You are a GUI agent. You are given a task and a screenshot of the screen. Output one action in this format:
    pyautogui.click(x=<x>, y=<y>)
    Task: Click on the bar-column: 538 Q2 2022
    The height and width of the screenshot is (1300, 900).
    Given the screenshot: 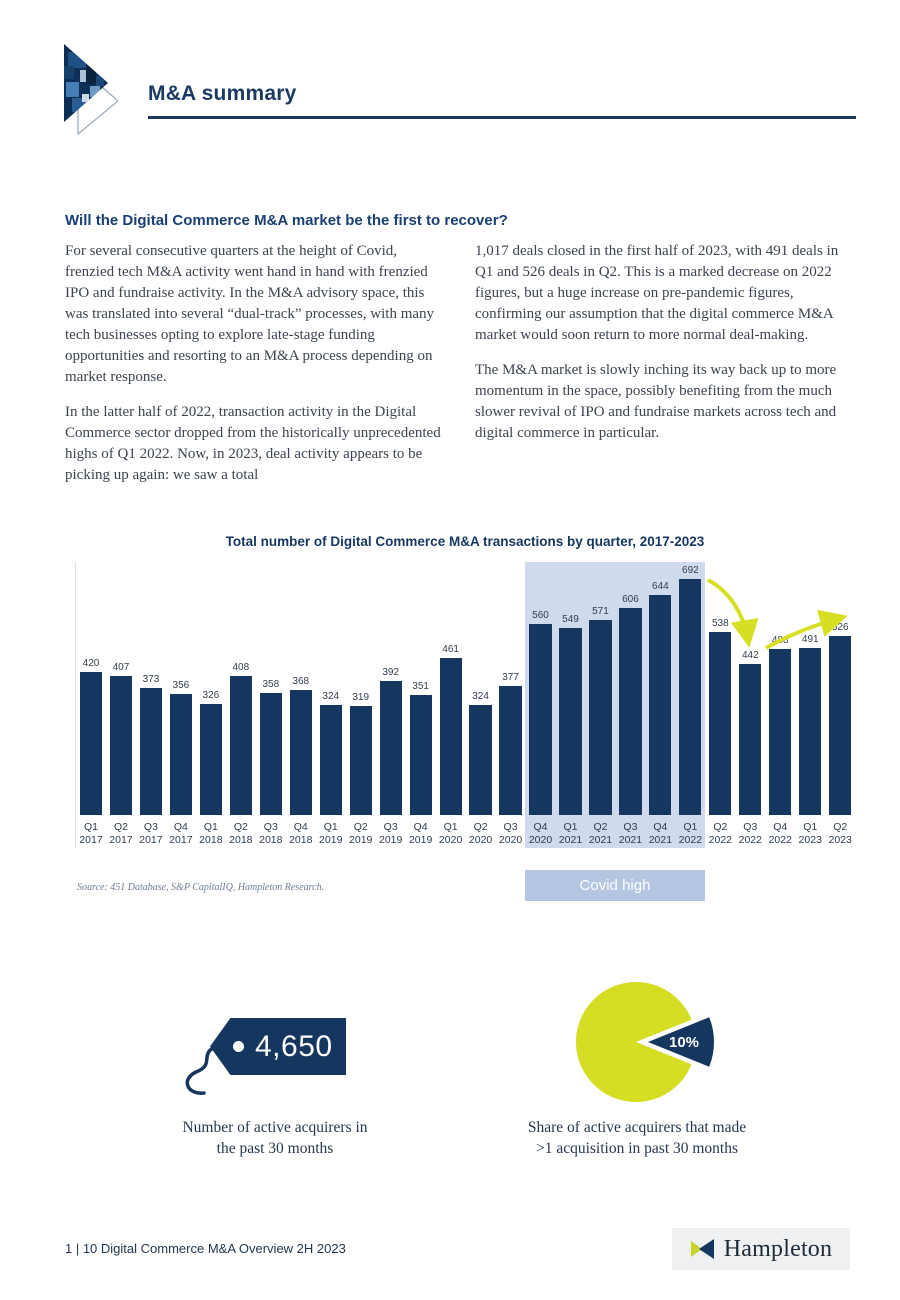 What is the action you would take?
    pyautogui.click(x=720, y=705)
    